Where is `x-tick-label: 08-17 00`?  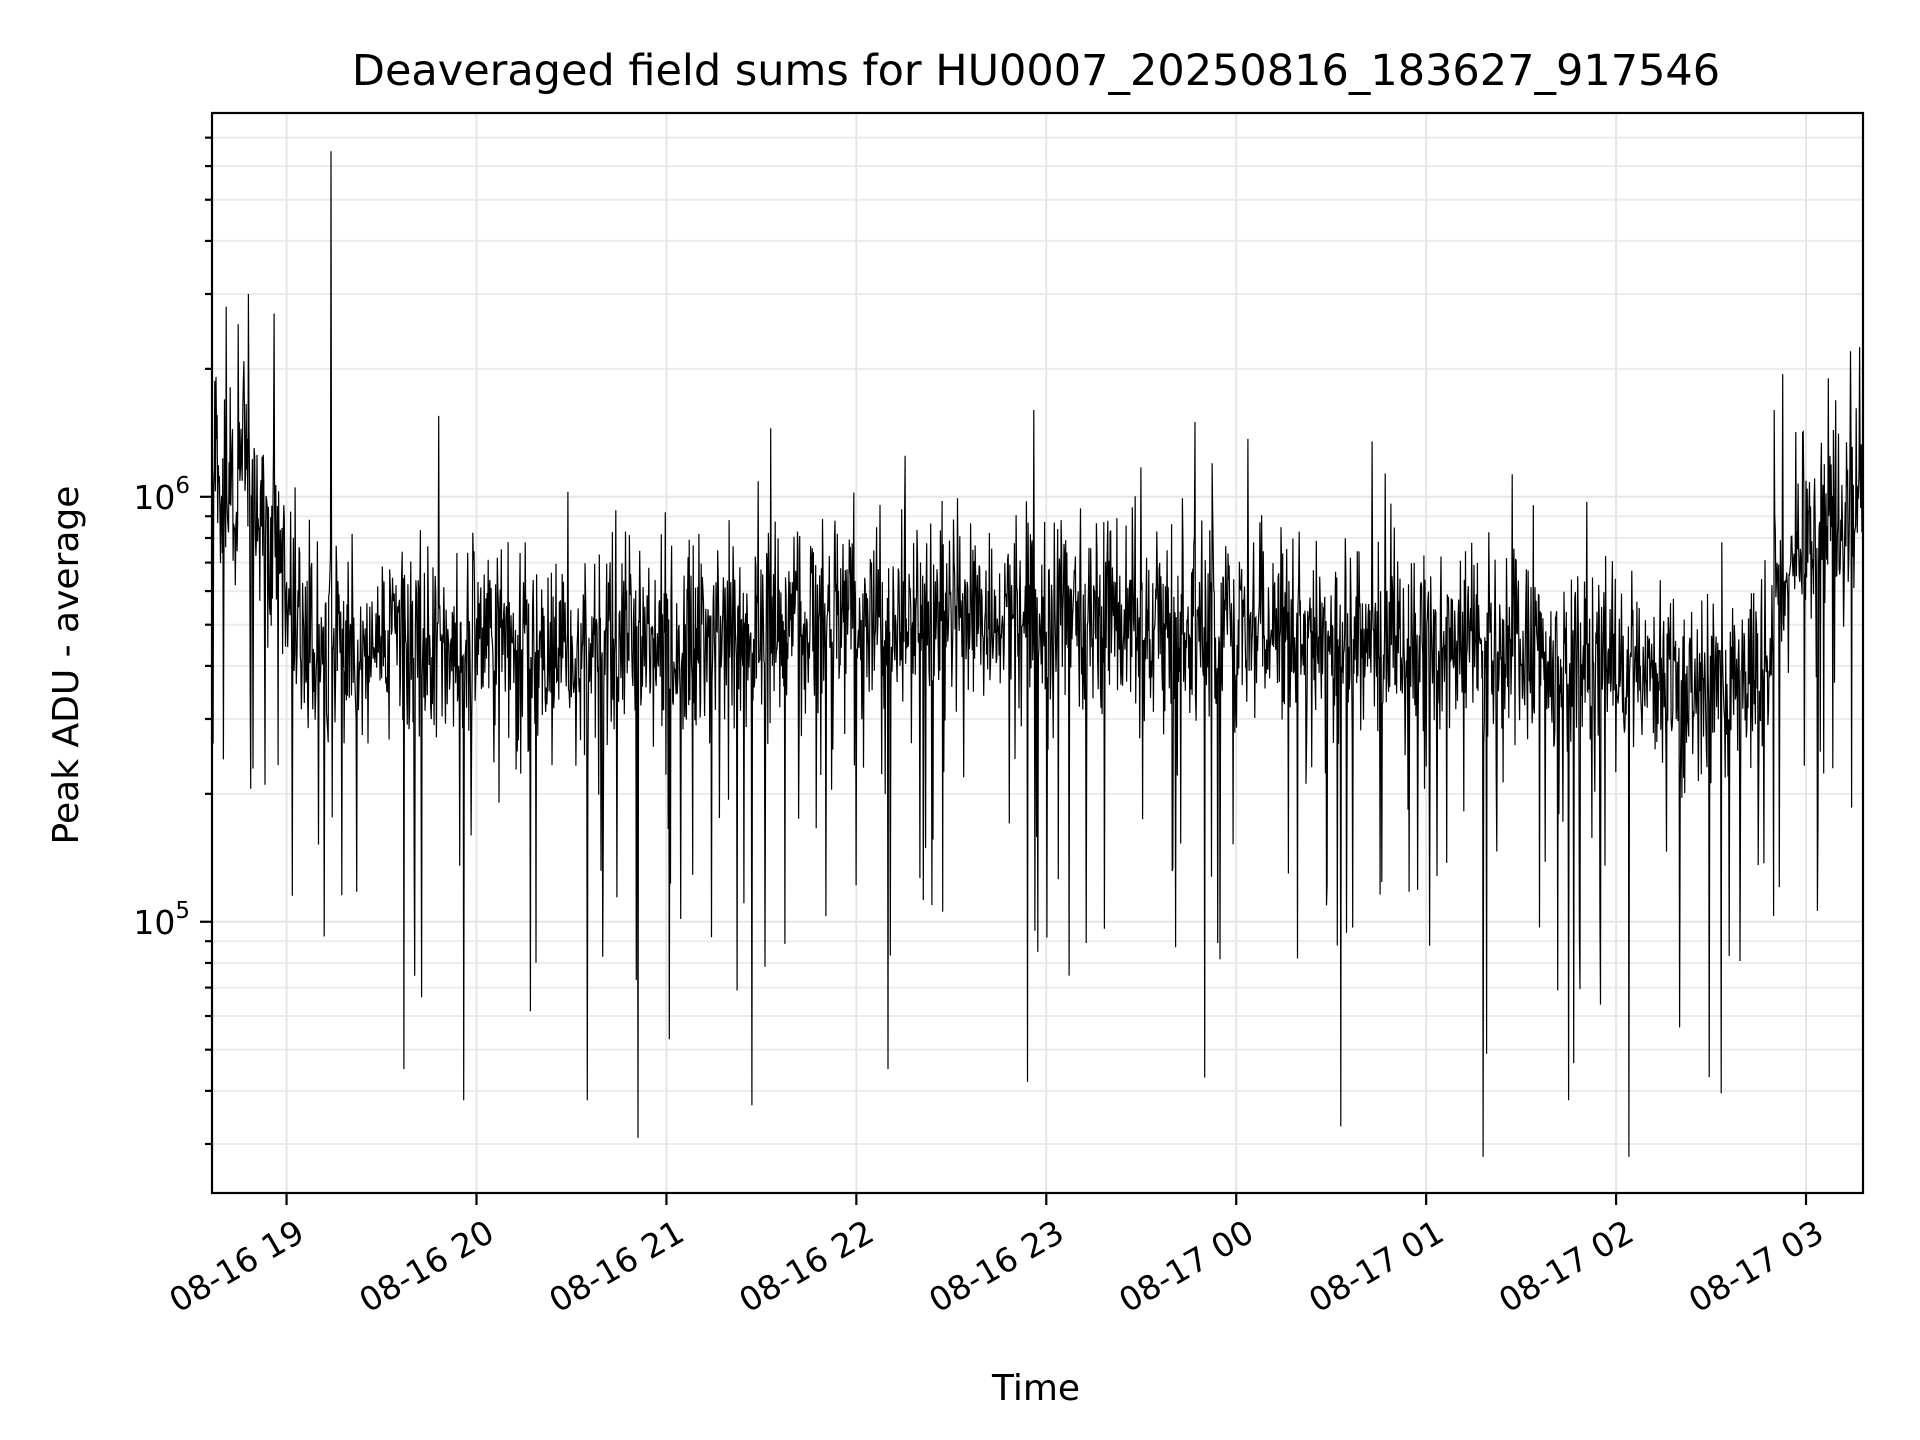 x-tick-label: 08-17 00 is located at coordinates (1186, 1266).